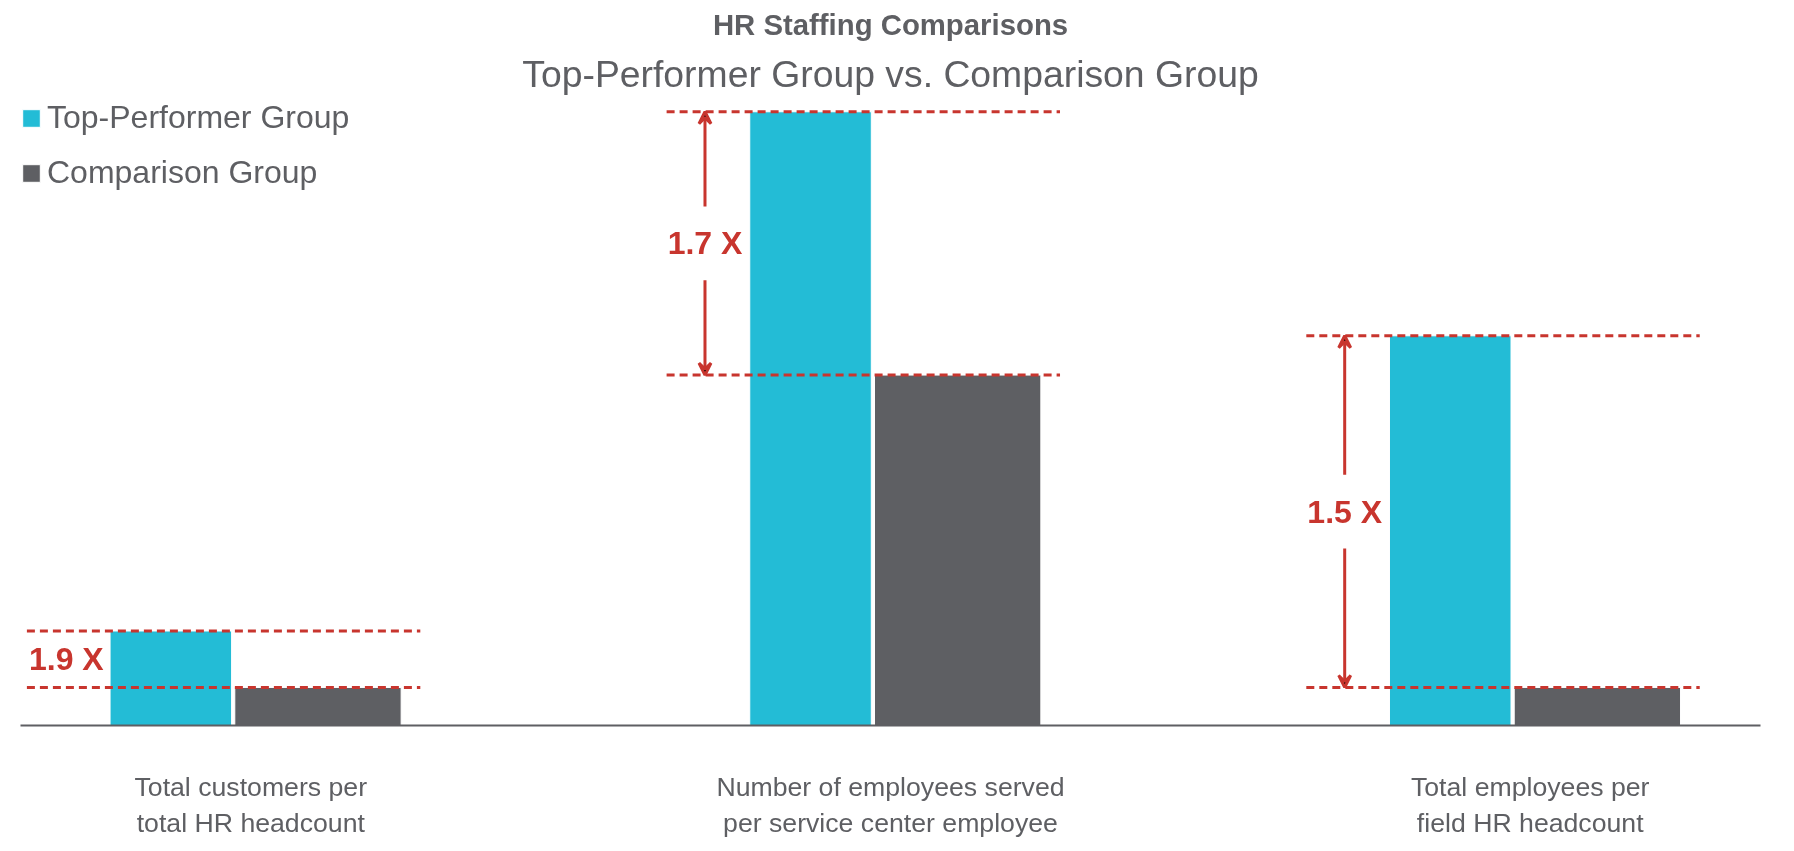  What do you see at coordinates (1345, 511) in the screenshot?
I see `annotation: 1.5 X` at bounding box center [1345, 511].